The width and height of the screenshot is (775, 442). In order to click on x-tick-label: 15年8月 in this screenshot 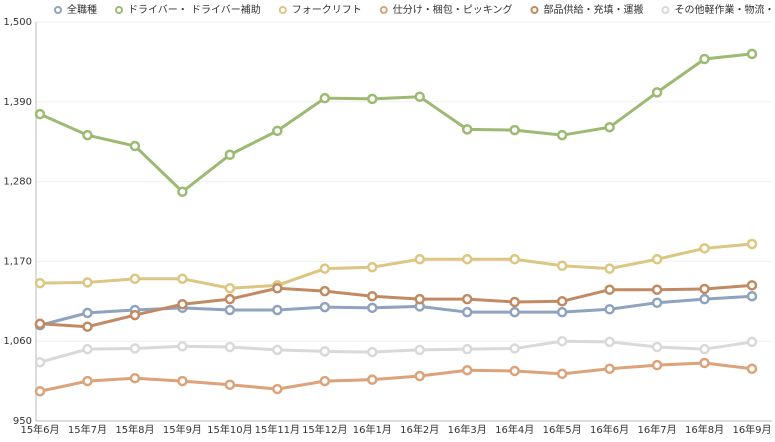, I will do `click(134, 429)`.